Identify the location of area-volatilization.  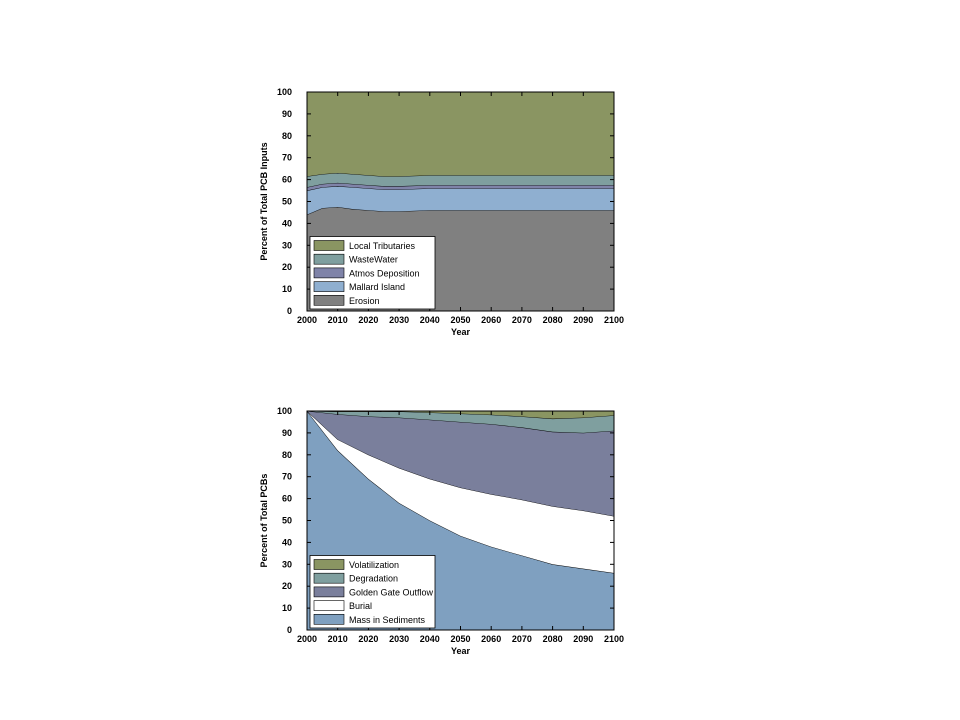
(460, 415).